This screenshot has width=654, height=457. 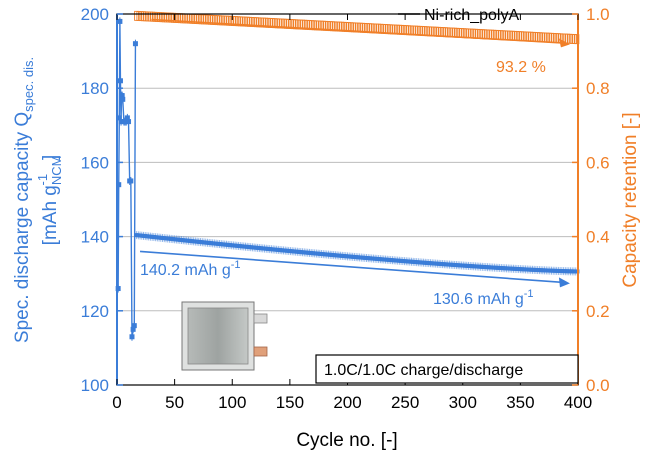 I want to click on retention-label: 93.2 %, so click(x=521, y=67).